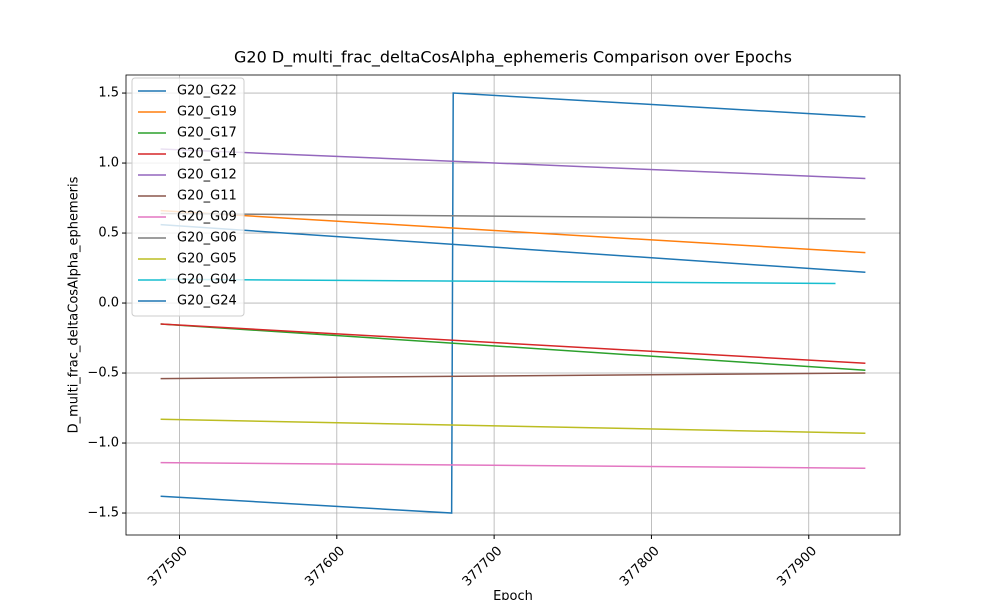 This screenshot has height=600, width=1000. I want to click on legend-label: G20_G09, so click(207, 217).